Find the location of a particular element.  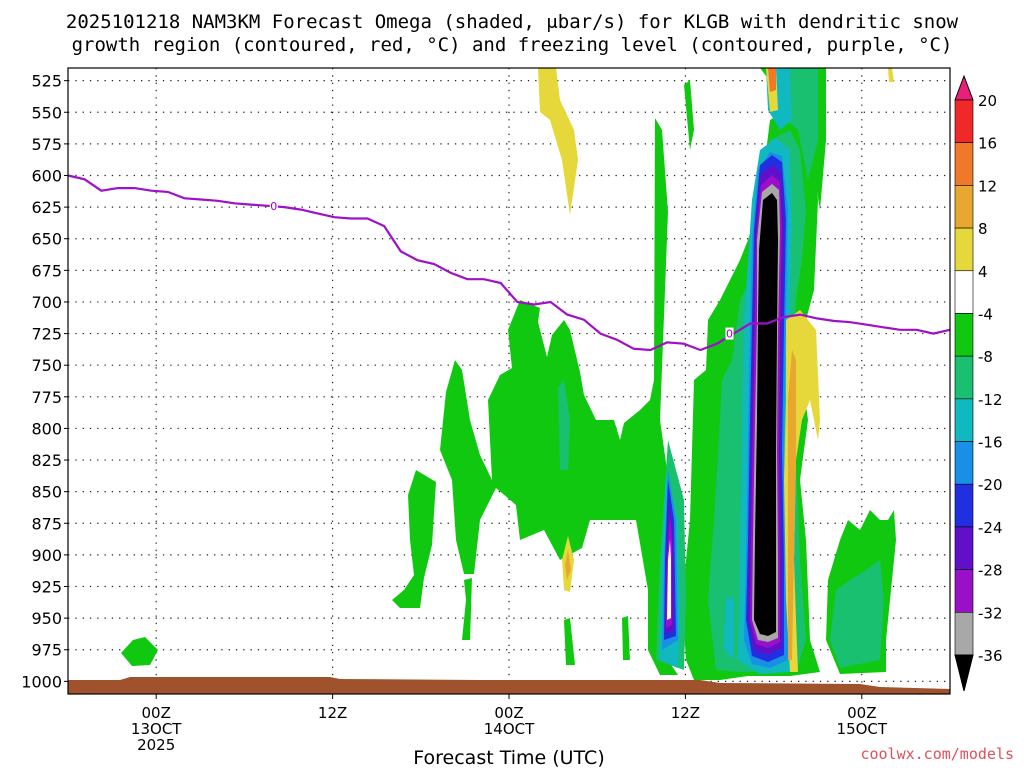

omega-core-central is located at coordinates (766, 414).